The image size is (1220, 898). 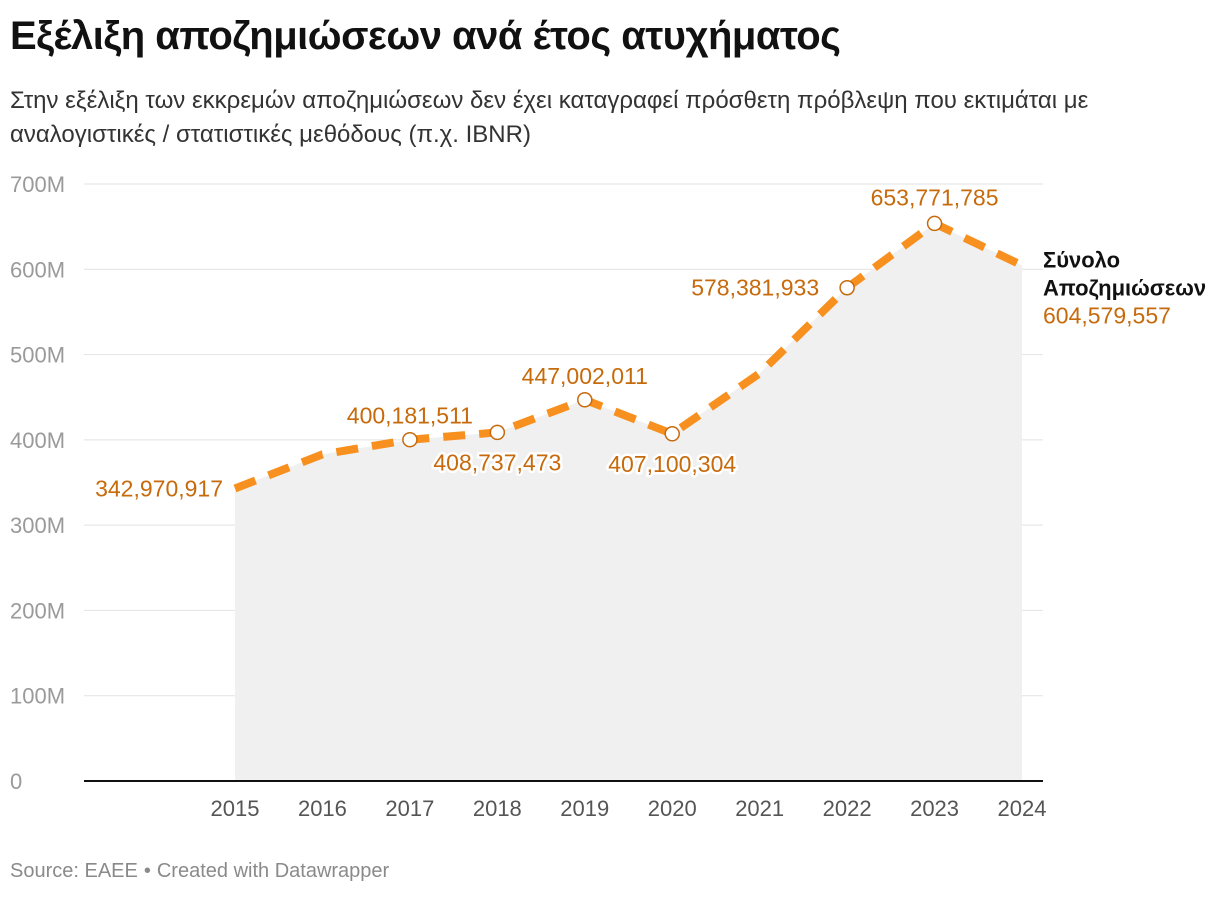 What do you see at coordinates (37, 355) in the screenshot?
I see `y-tick-label: 500M` at bounding box center [37, 355].